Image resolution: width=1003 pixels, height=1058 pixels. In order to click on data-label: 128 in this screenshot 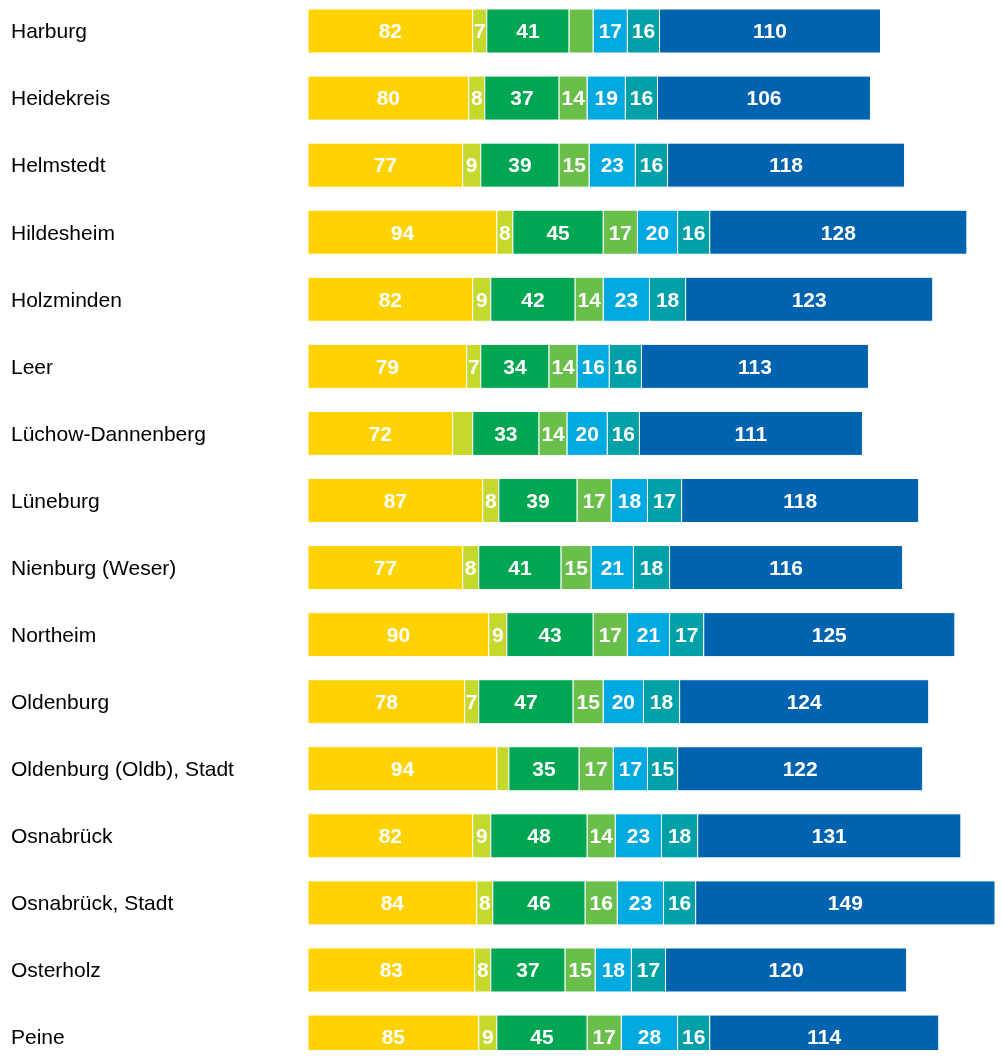, I will do `click(838, 232)`.